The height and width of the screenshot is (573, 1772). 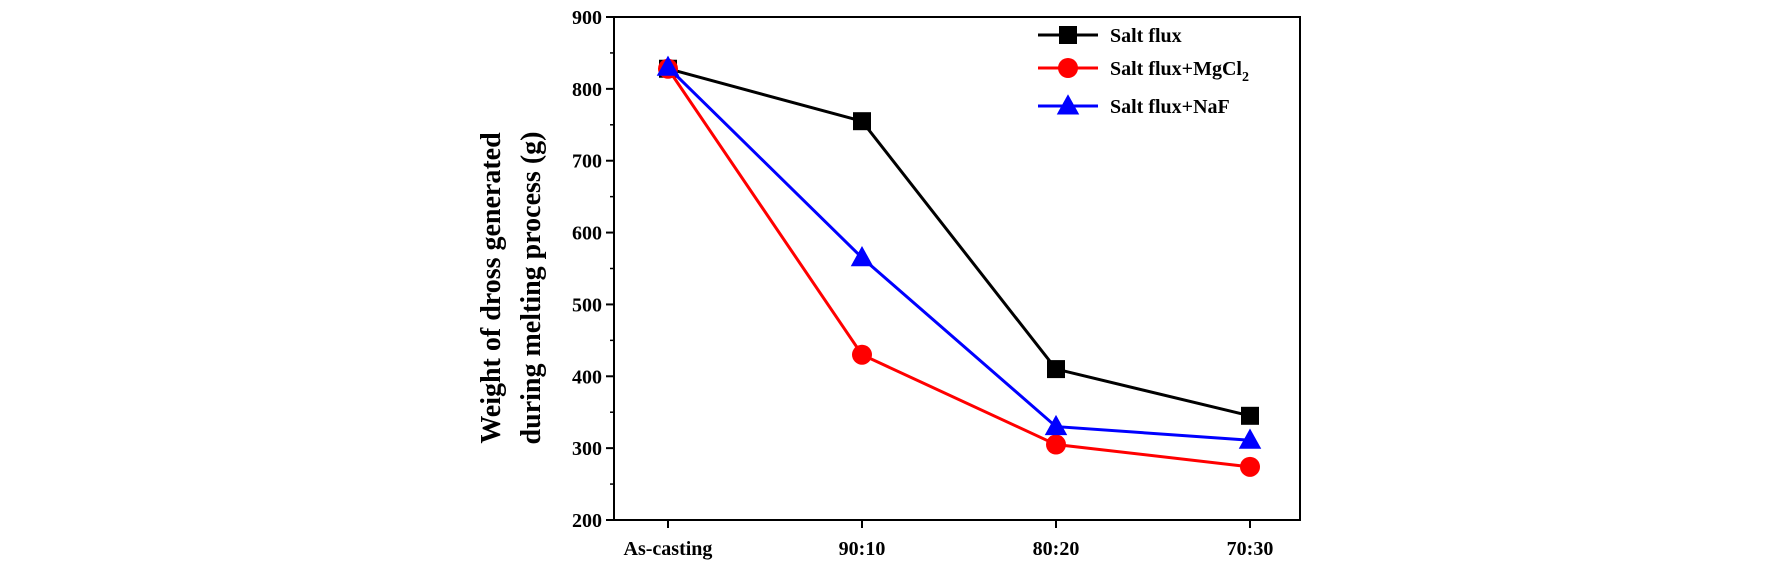 I want to click on legend-entry: Salt flux+MgCl2, so click(x=1143, y=71).